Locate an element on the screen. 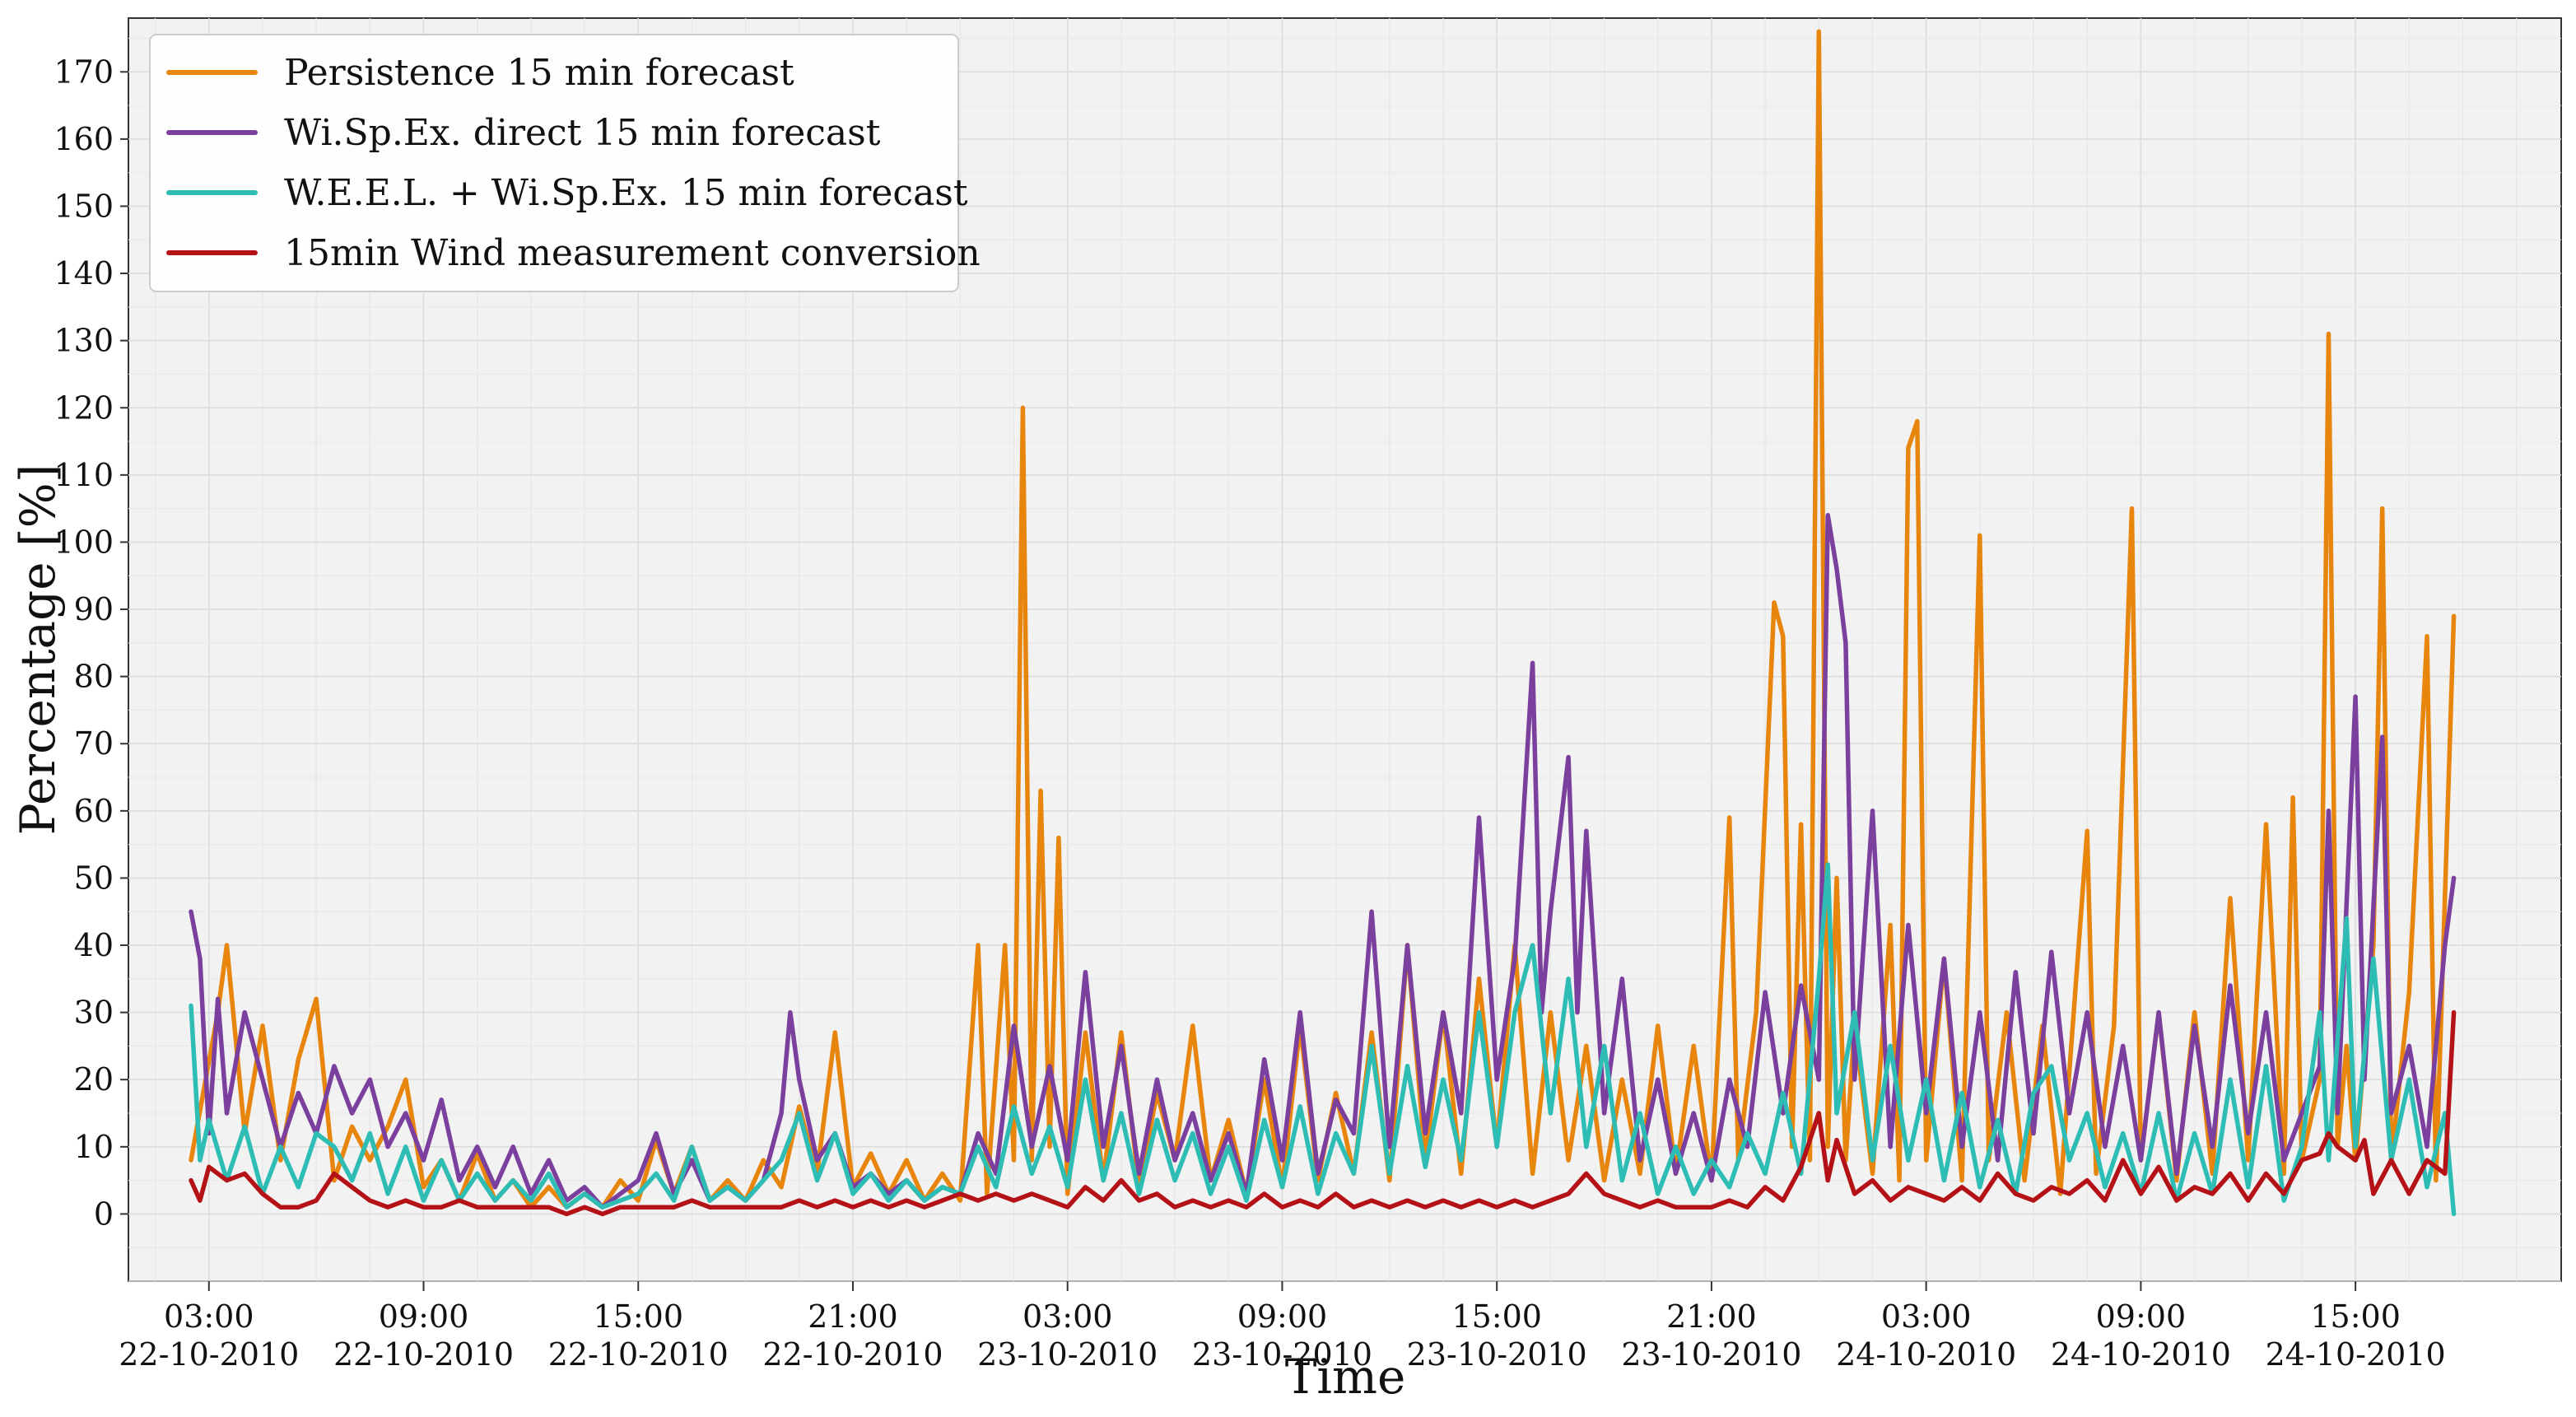  legend-label: Persistence 15 min forecast is located at coordinates (539, 73).